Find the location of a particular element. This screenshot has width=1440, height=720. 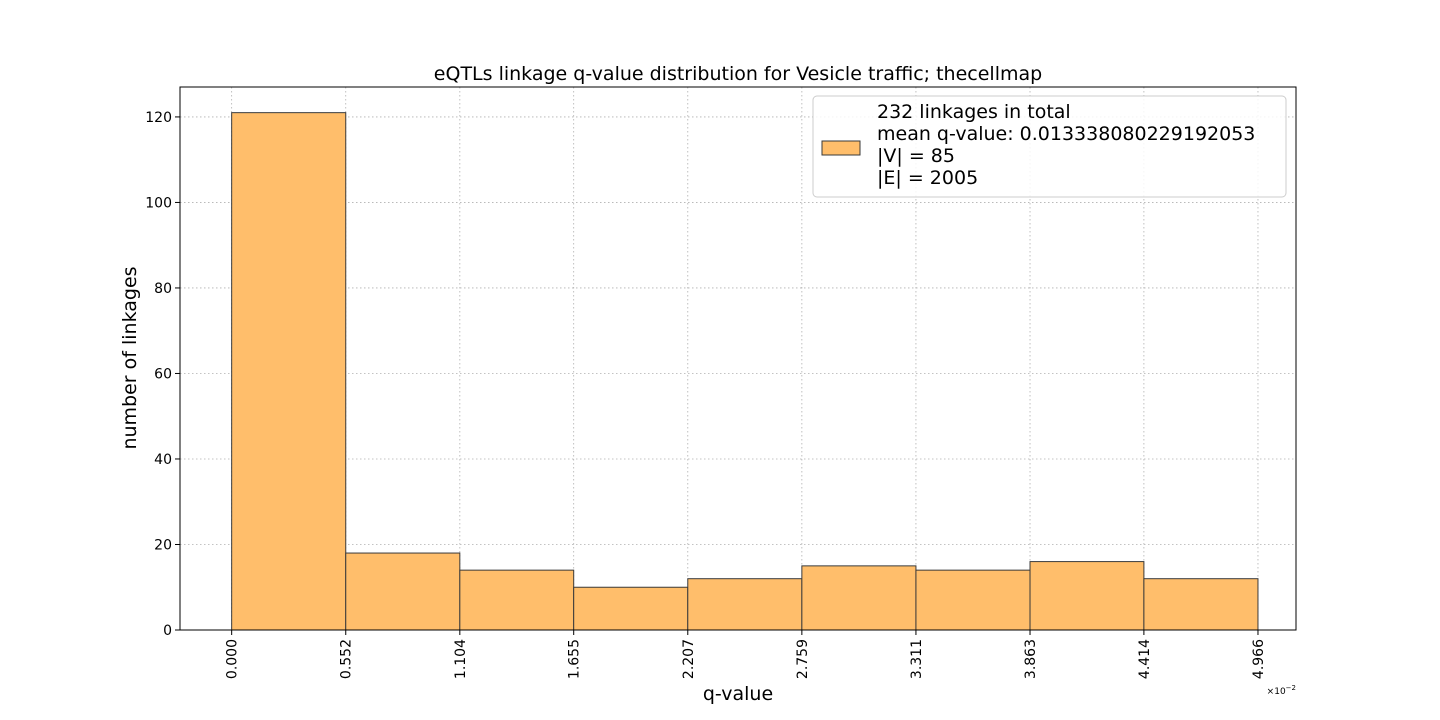

x-tick-label: 0.000 is located at coordinates (233, 659).